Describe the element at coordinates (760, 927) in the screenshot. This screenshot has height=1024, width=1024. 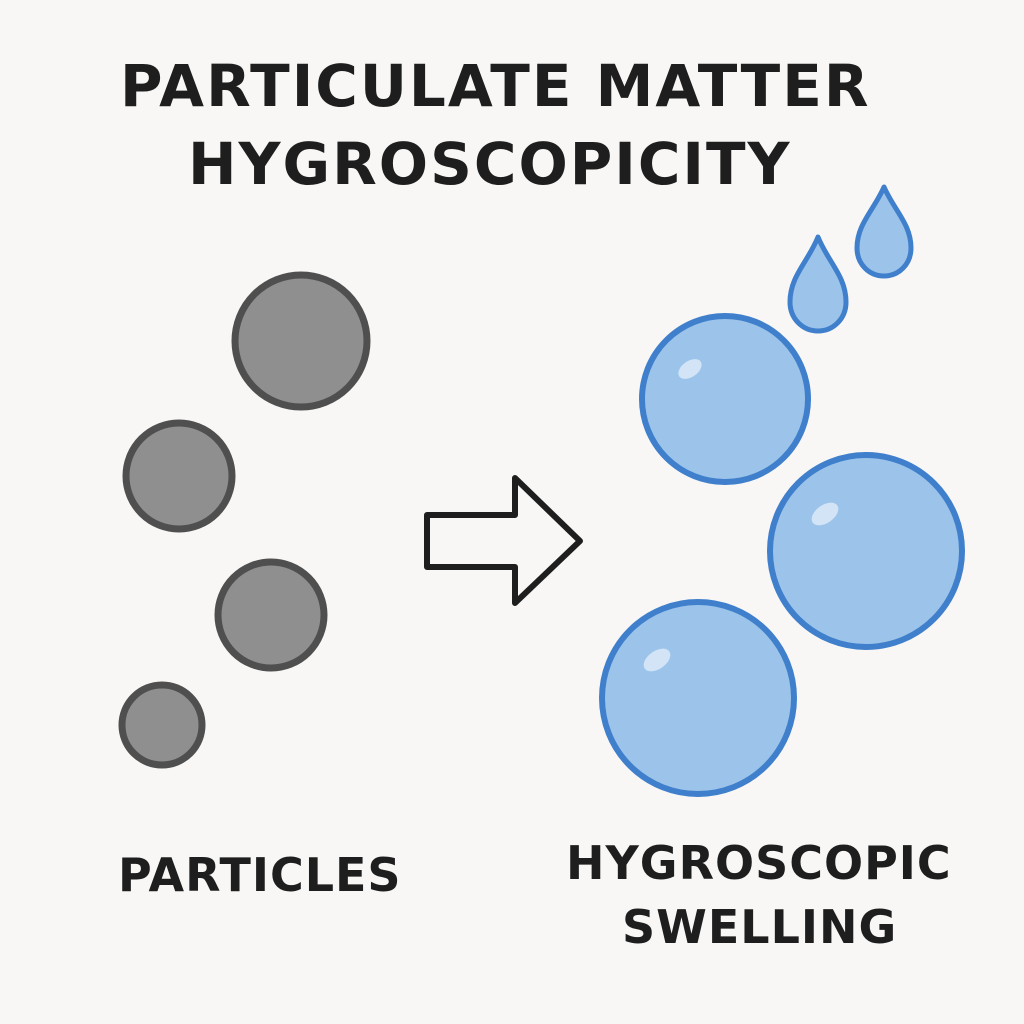
I see `swelling-label-line-2: SWELLING` at that location.